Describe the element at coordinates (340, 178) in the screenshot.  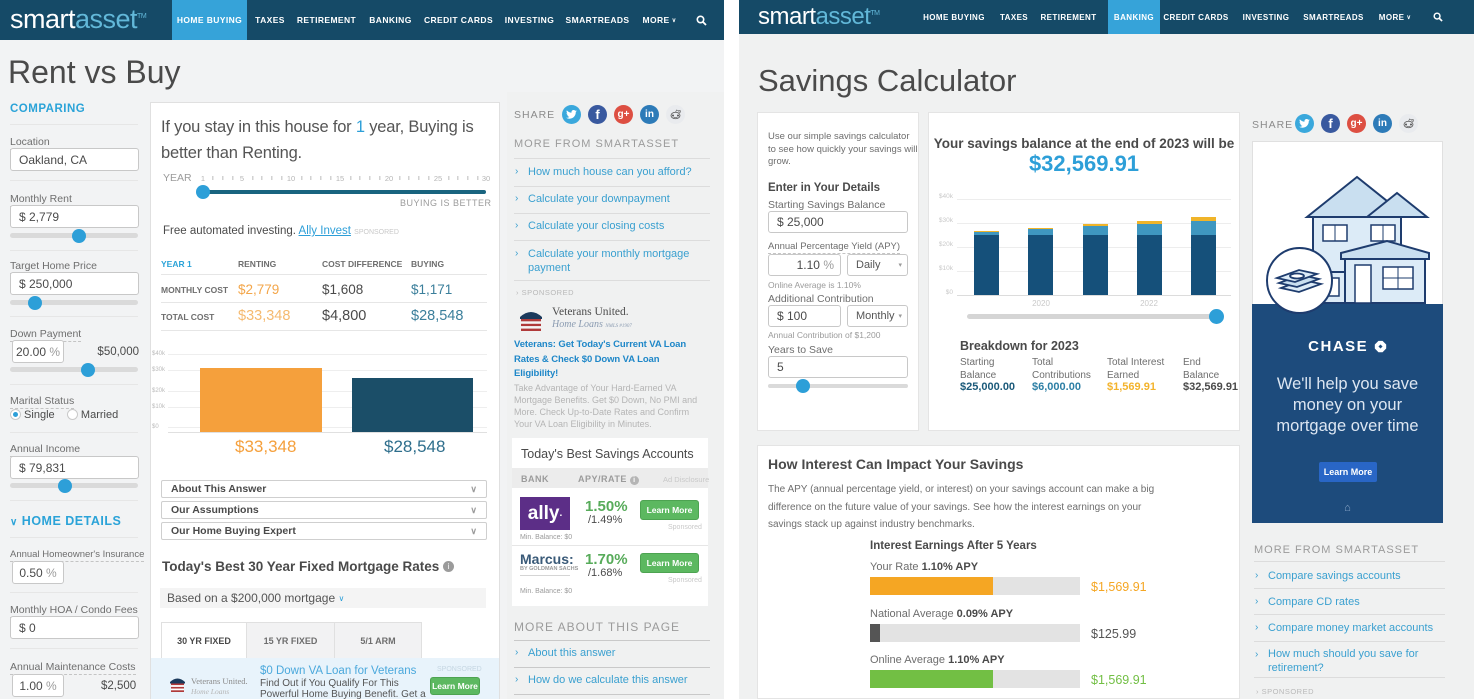
I see `svg-text: 15` at that location.